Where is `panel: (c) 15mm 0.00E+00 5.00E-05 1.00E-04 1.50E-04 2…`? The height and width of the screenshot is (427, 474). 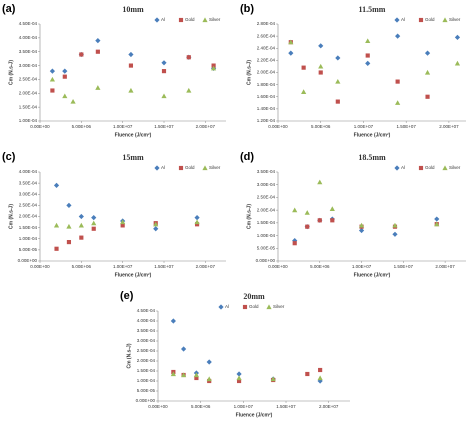
panel: (c) 15mm 0.00E+00 5.00E-05 1.00E-04 1.50E-04 2… is located at coordinates (114, 214).